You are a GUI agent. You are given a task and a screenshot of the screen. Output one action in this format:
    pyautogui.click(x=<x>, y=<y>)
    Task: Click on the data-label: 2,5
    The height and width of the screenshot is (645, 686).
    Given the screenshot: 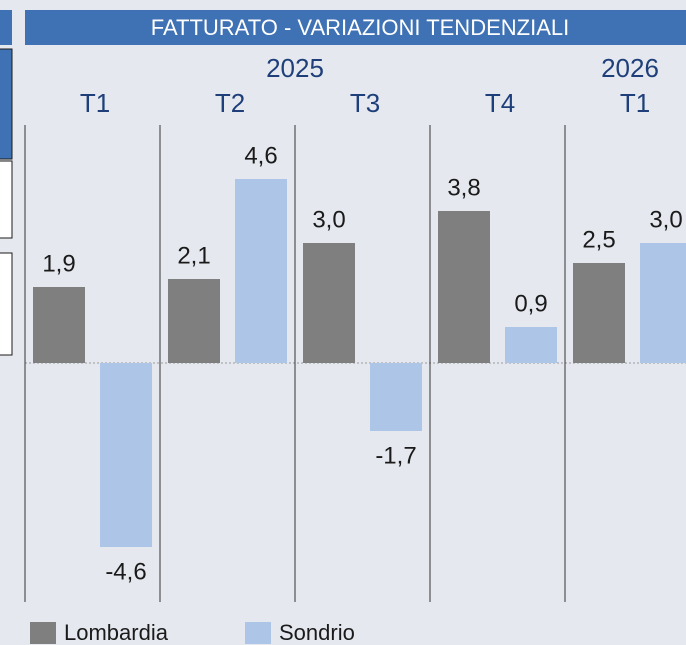 What is the action you would take?
    pyautogui.click(x=598, y=239)
    